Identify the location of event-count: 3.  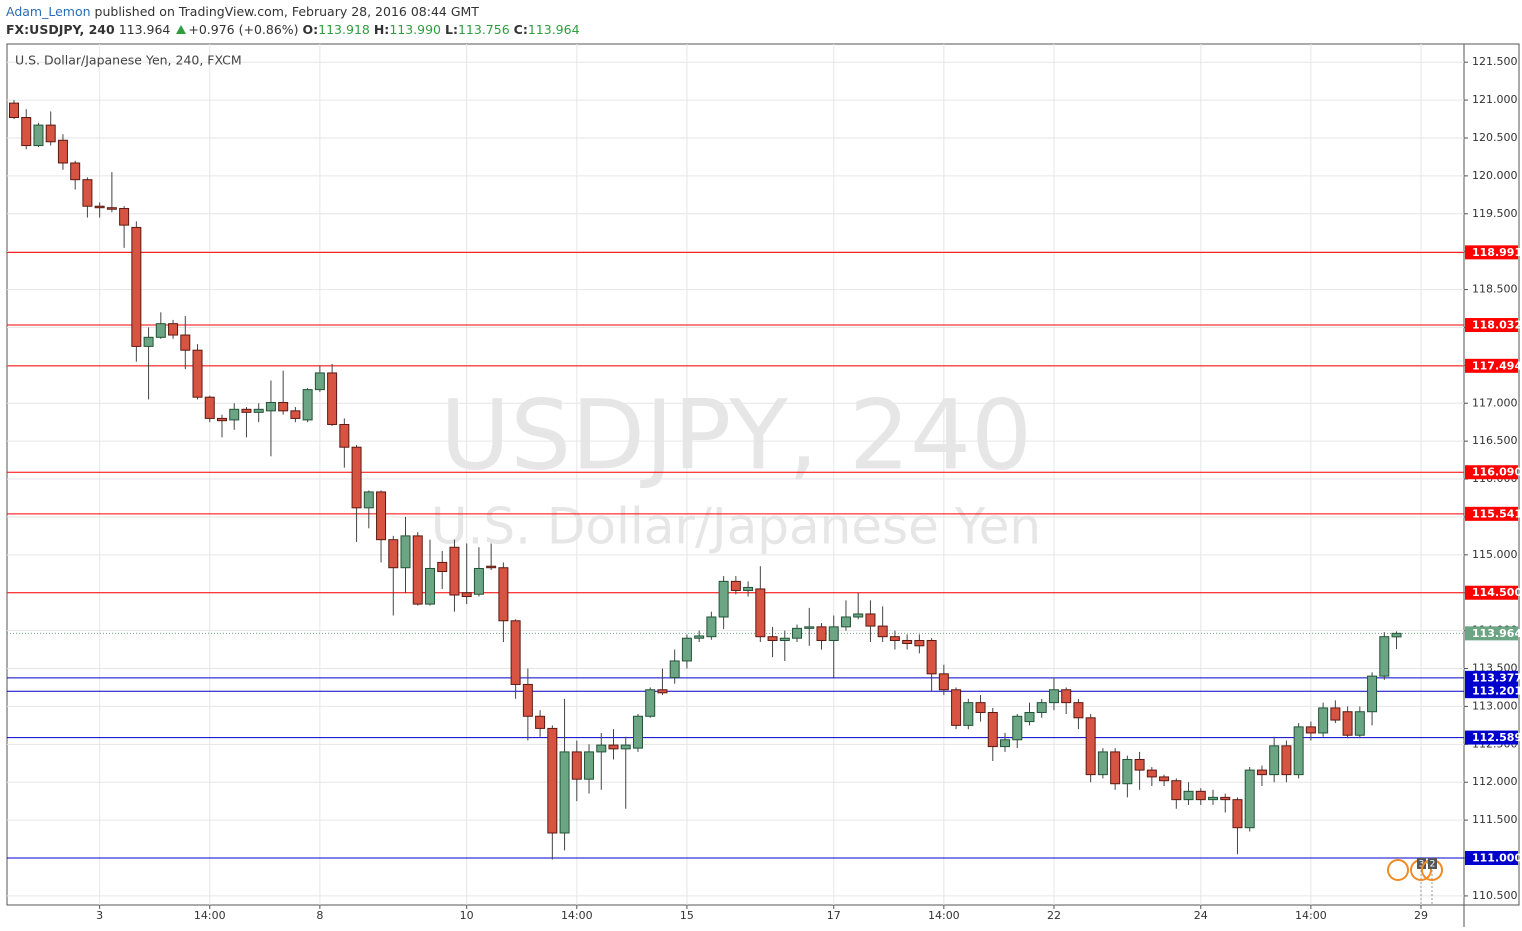
(1422, 865).